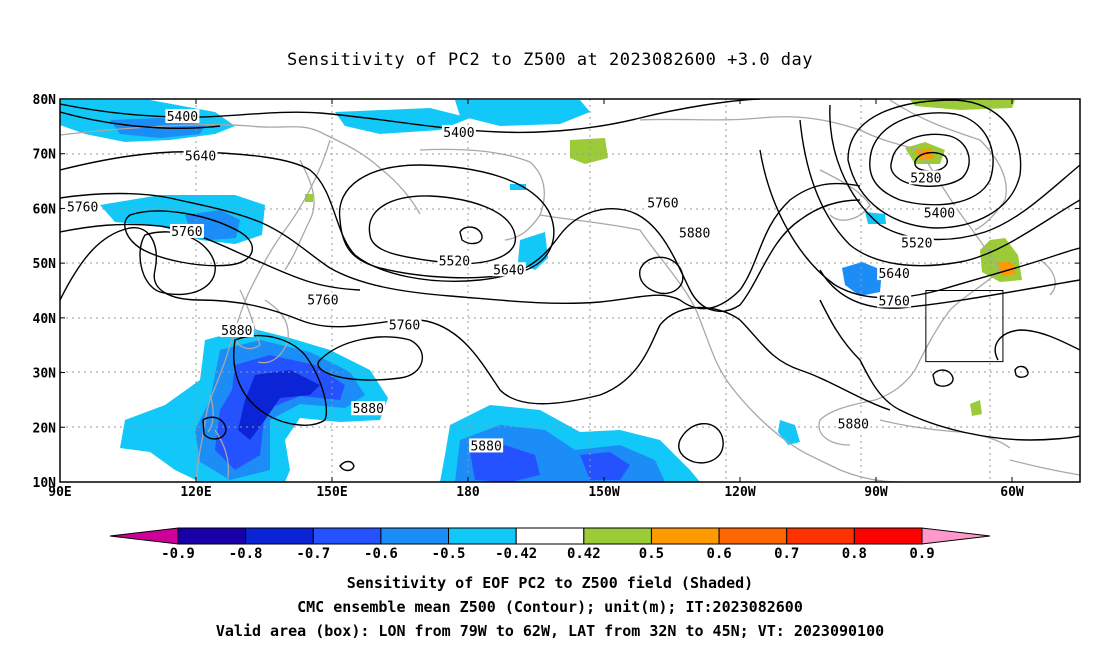 The height and width of the screenshot is (650, 1100). I want to click on contour-5640-east, so click(939, 193).